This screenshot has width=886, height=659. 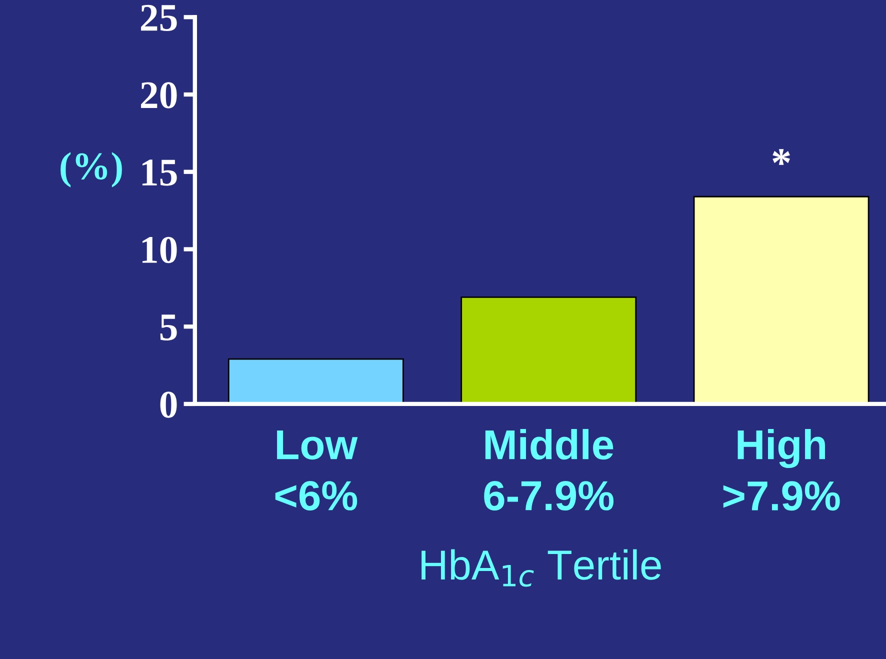 I want to click on y-tick-label: 20, so click(x=159, y=95).